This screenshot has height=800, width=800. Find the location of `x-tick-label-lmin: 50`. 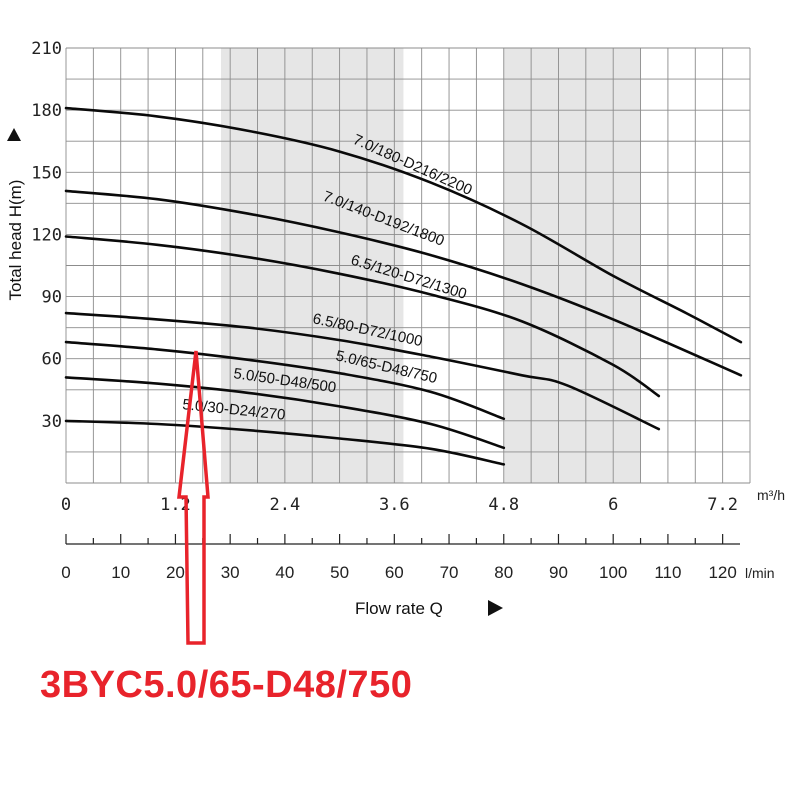

x-tick-label-lmin: 50 is located at coordinates (339, 572).